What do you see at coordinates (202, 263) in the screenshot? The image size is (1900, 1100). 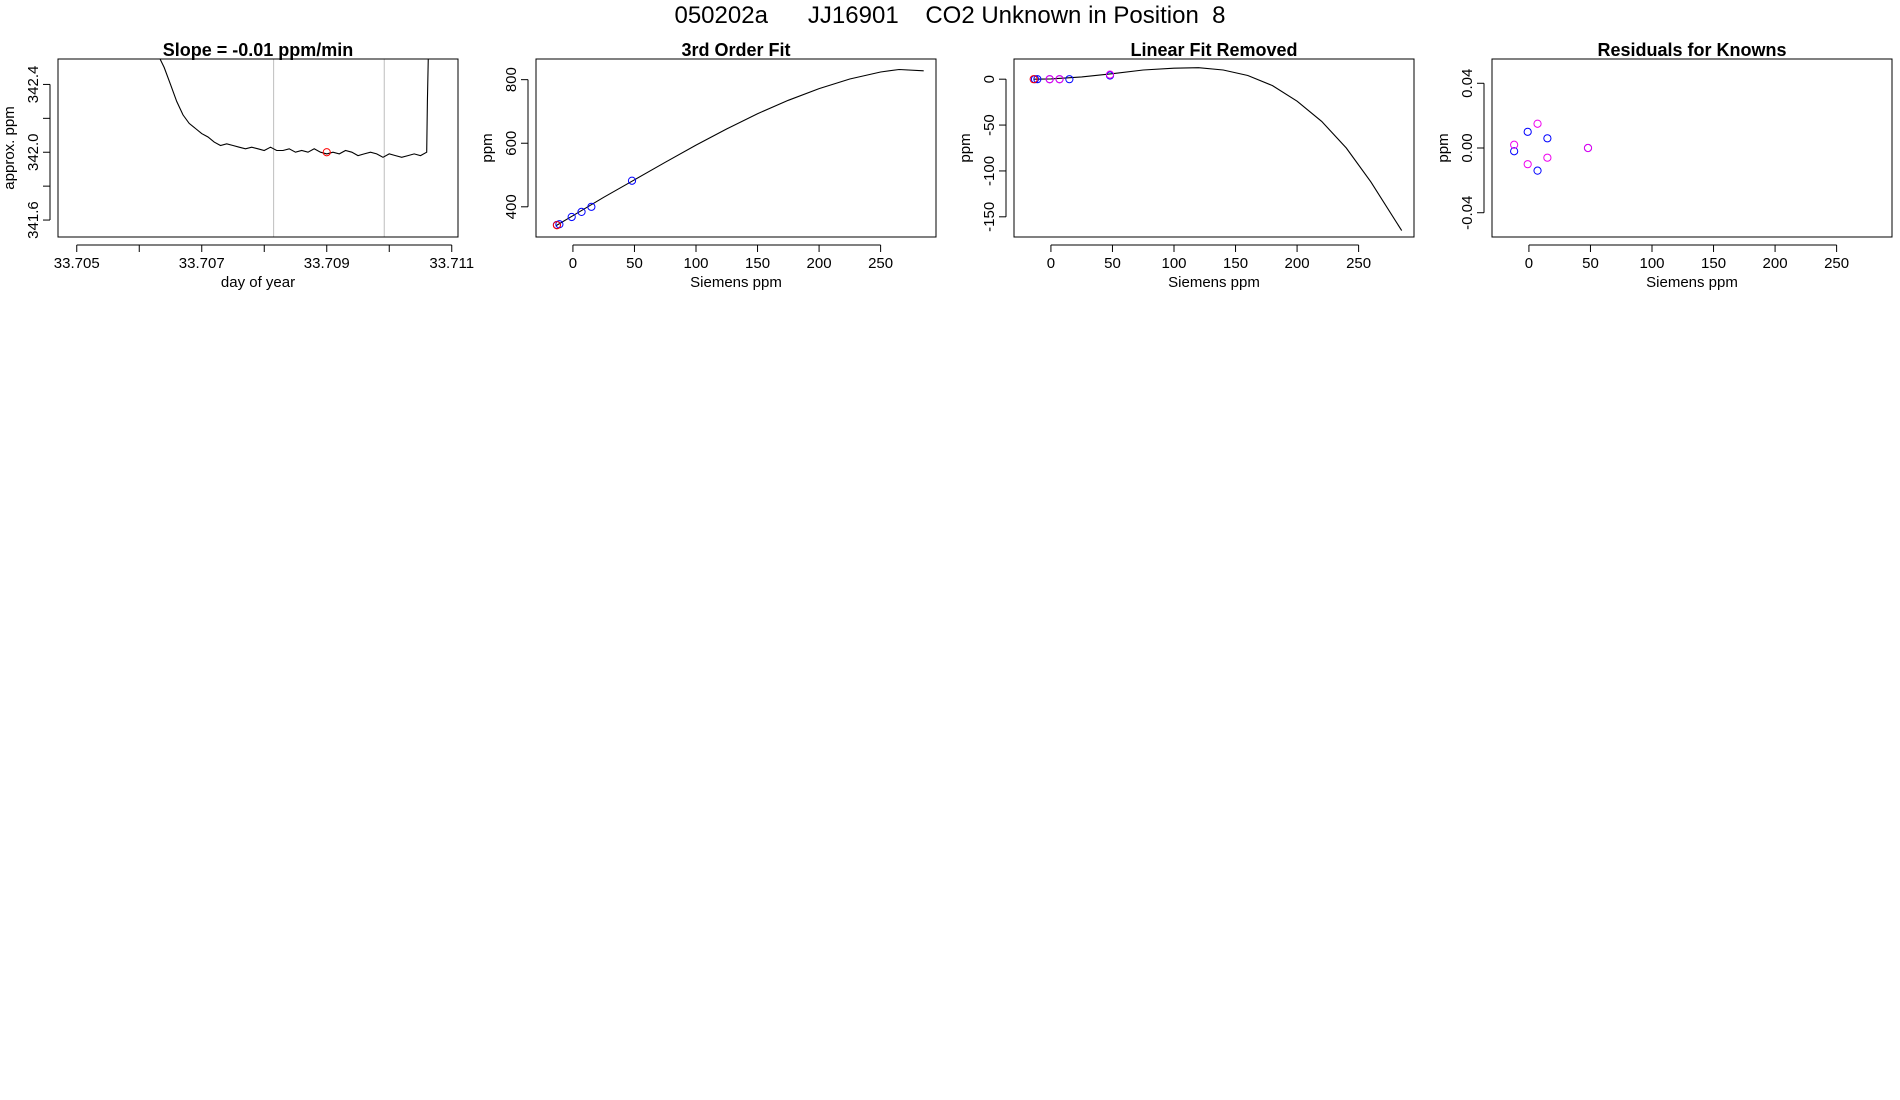 I see `x-tick-label: 33.707` at bounding box center [202, 263].